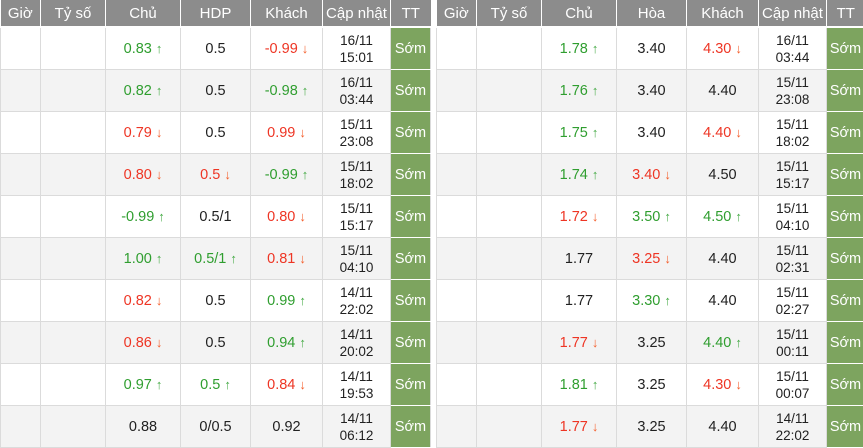  I want to click on hdp-cell: 0.5↑, so click(216, 385).